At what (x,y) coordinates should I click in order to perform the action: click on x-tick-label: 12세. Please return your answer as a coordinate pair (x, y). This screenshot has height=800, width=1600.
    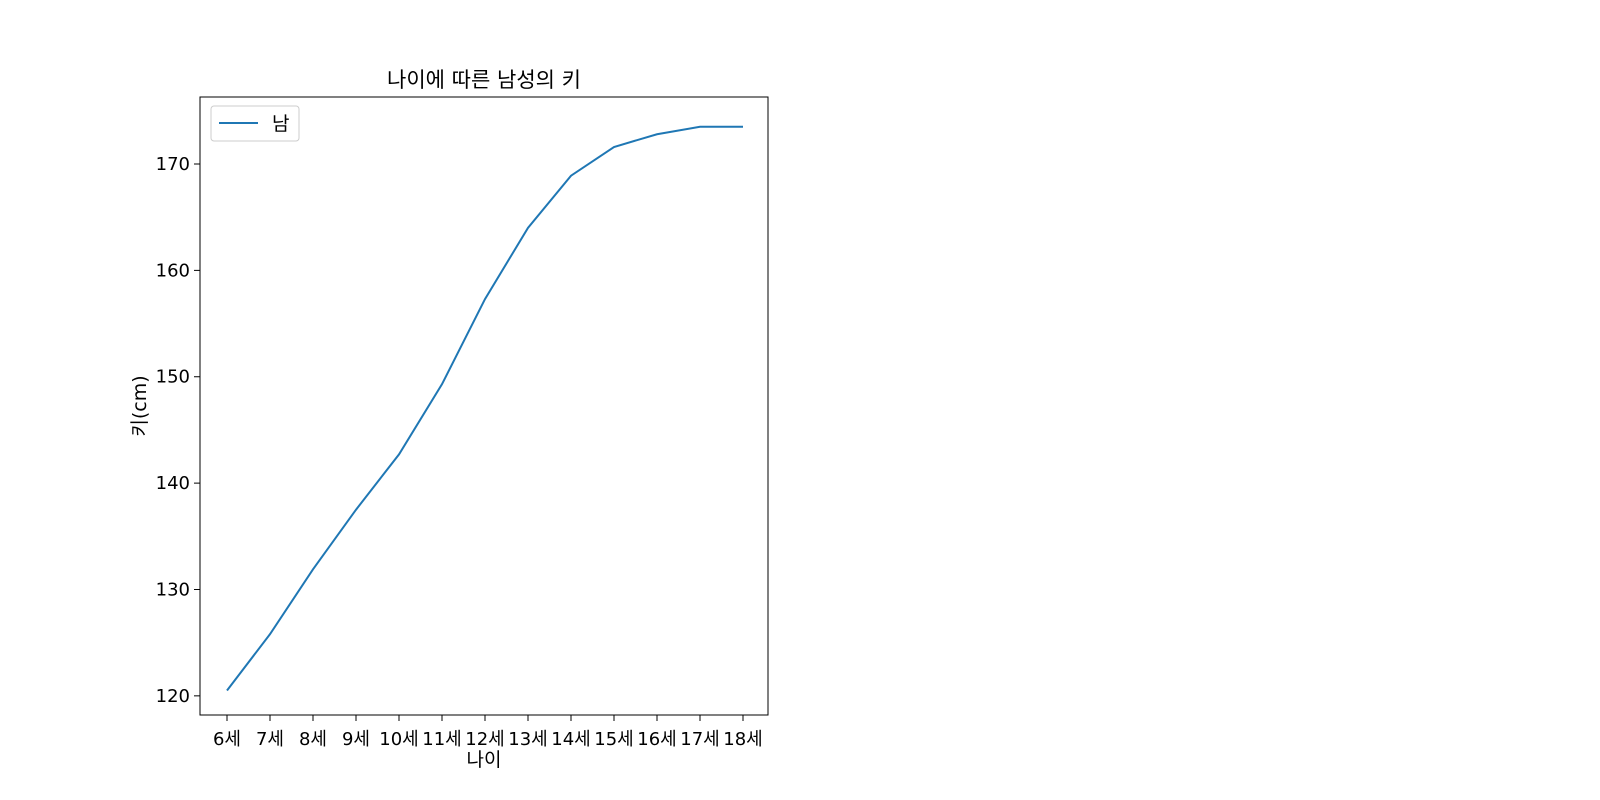
    Looking at the image, I should click on (484, 739).